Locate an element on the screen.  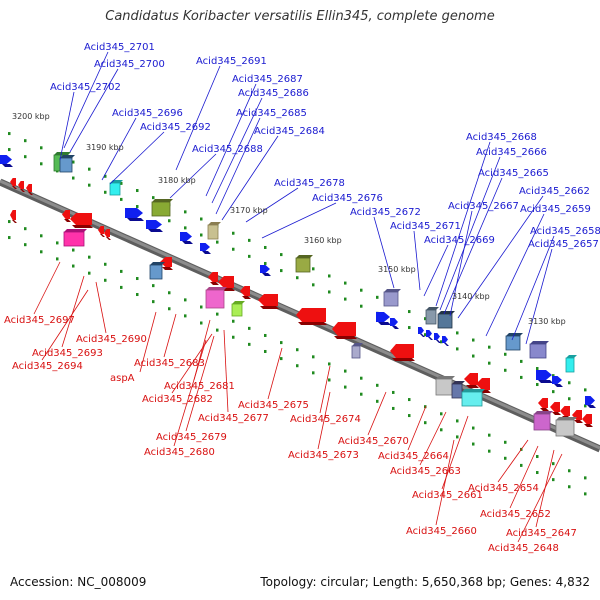
gene-label-plus: Acid345_2696 is located at coordinates (147, 113).